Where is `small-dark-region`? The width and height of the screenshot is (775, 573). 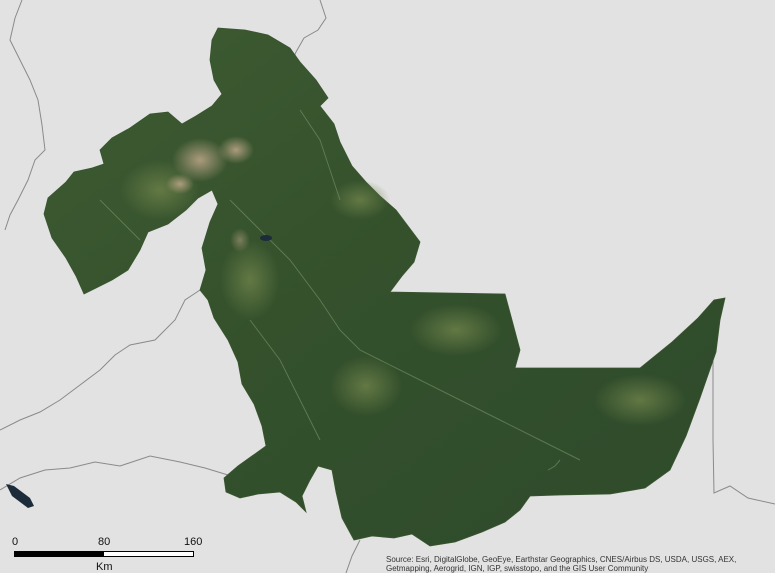
small-dark-region is located at coordinates (20, 496).